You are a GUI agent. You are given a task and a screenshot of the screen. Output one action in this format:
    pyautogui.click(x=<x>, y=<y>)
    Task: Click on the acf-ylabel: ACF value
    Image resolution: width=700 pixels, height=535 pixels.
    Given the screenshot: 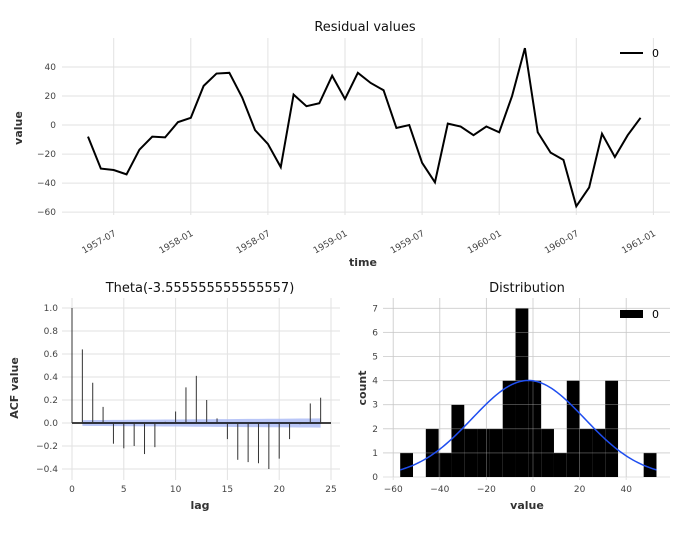 What is the action you would take?
    pyautogui.click(x=14, y=388)
    